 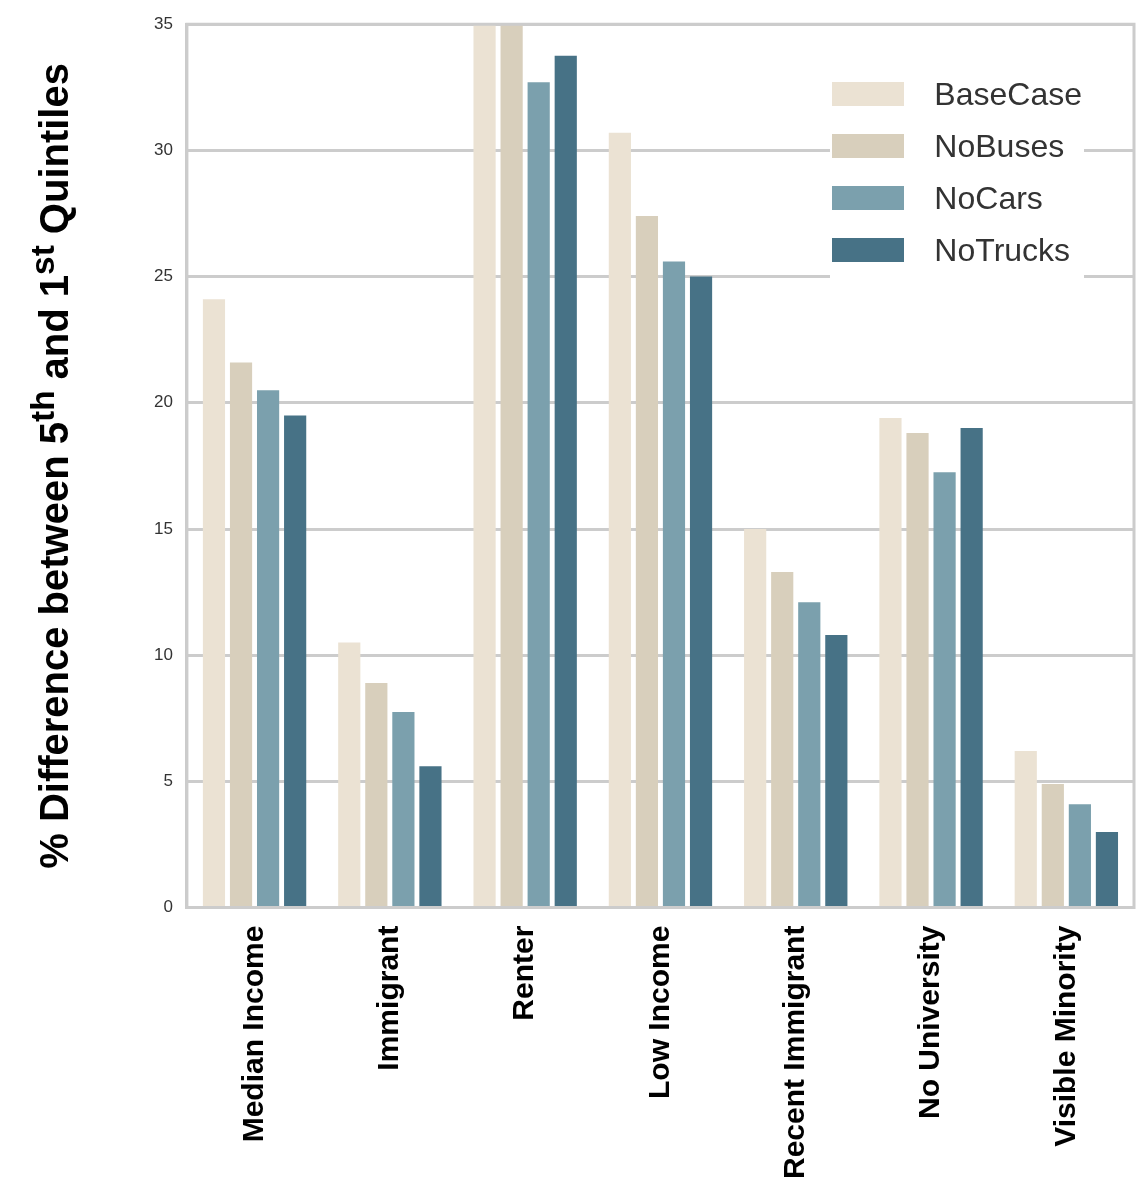 What do you see at coordinates (163, 276) in the screenshot?
I see `y-tick-label: 25` at bounding box center [163, 276].